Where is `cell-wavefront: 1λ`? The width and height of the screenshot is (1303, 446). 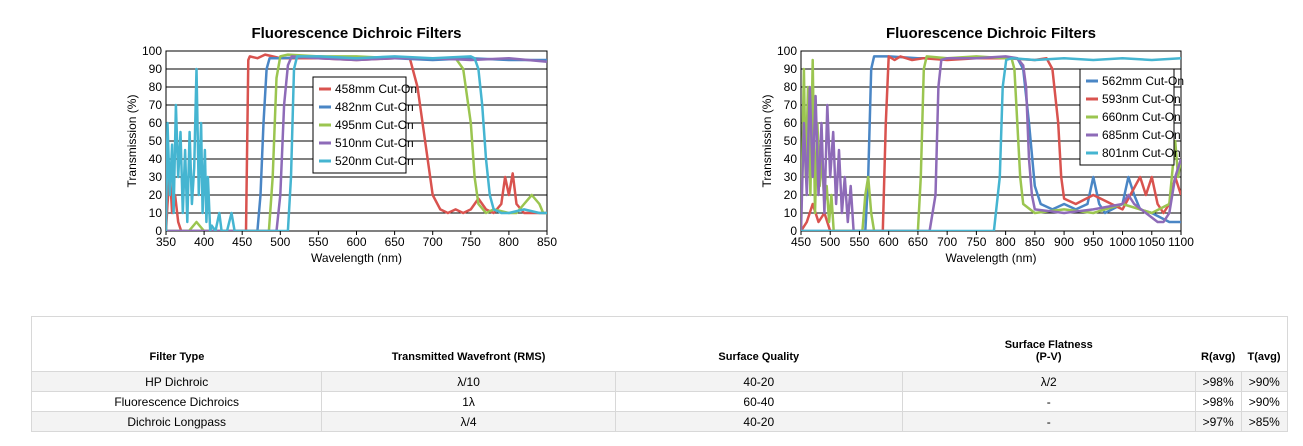 cell-wavefront: 1λ is located at coordinates (468, 401).